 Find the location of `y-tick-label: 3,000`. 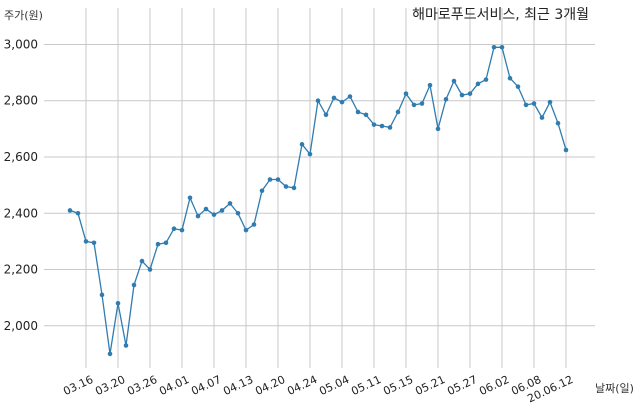

y-tick-label: 3,000 is located at coordinates (21, 44).